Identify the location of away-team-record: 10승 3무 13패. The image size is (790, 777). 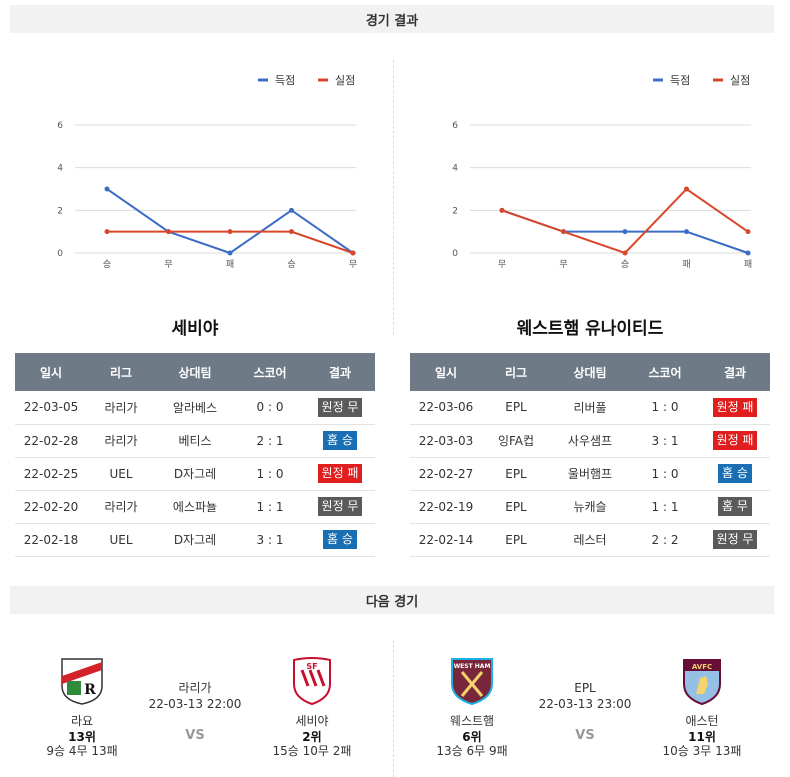
(702, 751).